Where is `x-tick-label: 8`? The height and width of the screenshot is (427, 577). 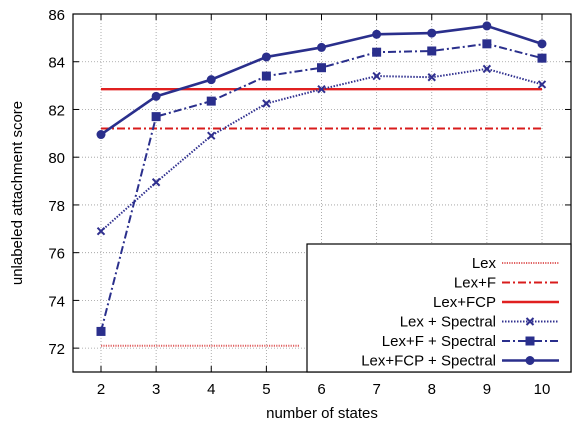
x-tick-label: 8 is located at coordinates (432, 389).